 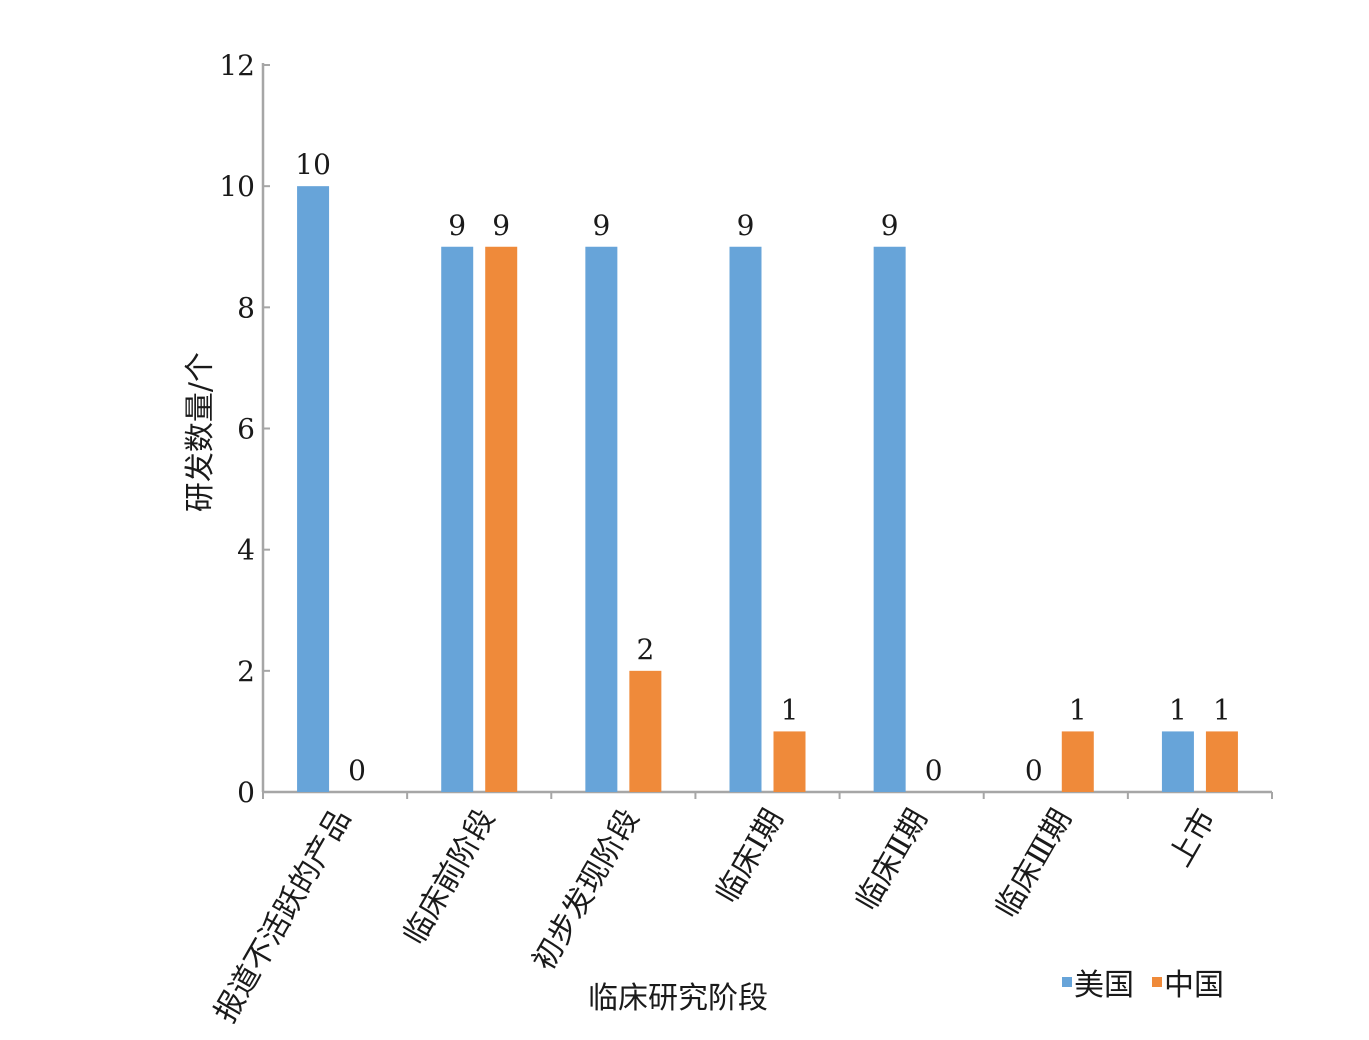 What do you see at coordinates (283, 915) in the screenshot?
I see `x-category-label: 报道不活跃的产品` at bounding box center [283, 915].